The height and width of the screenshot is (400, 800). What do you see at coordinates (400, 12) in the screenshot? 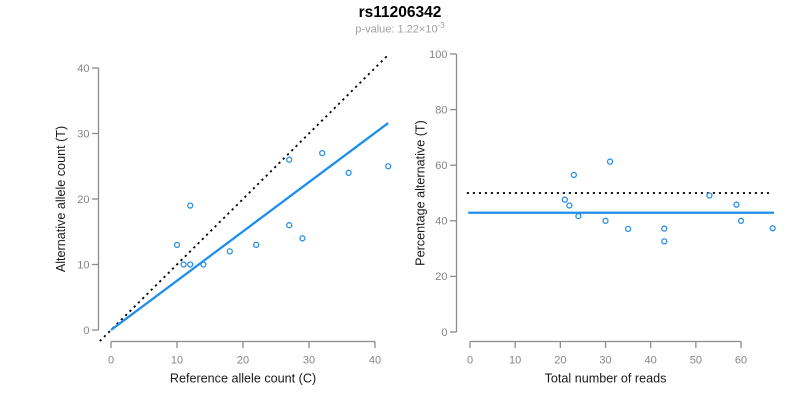
I see `figure-title: rs11206342` at bounding box center [400, 12].